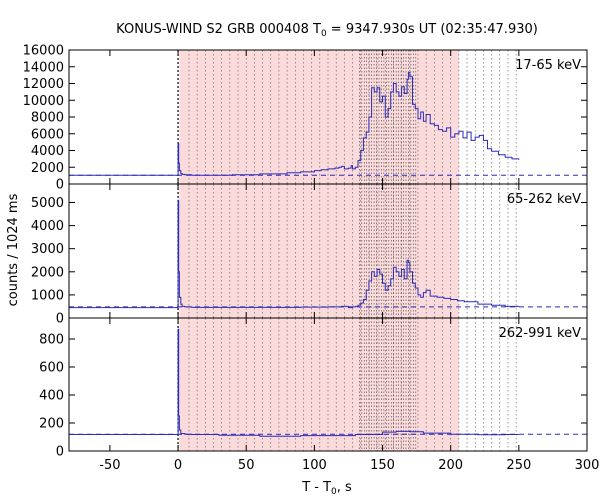 The width and height of the screenshot is (600, 500). What do you see at coordinates (47, 249) in the screenshot?
I see `y-tick-label: 3000` at bounding box center [47, 249].